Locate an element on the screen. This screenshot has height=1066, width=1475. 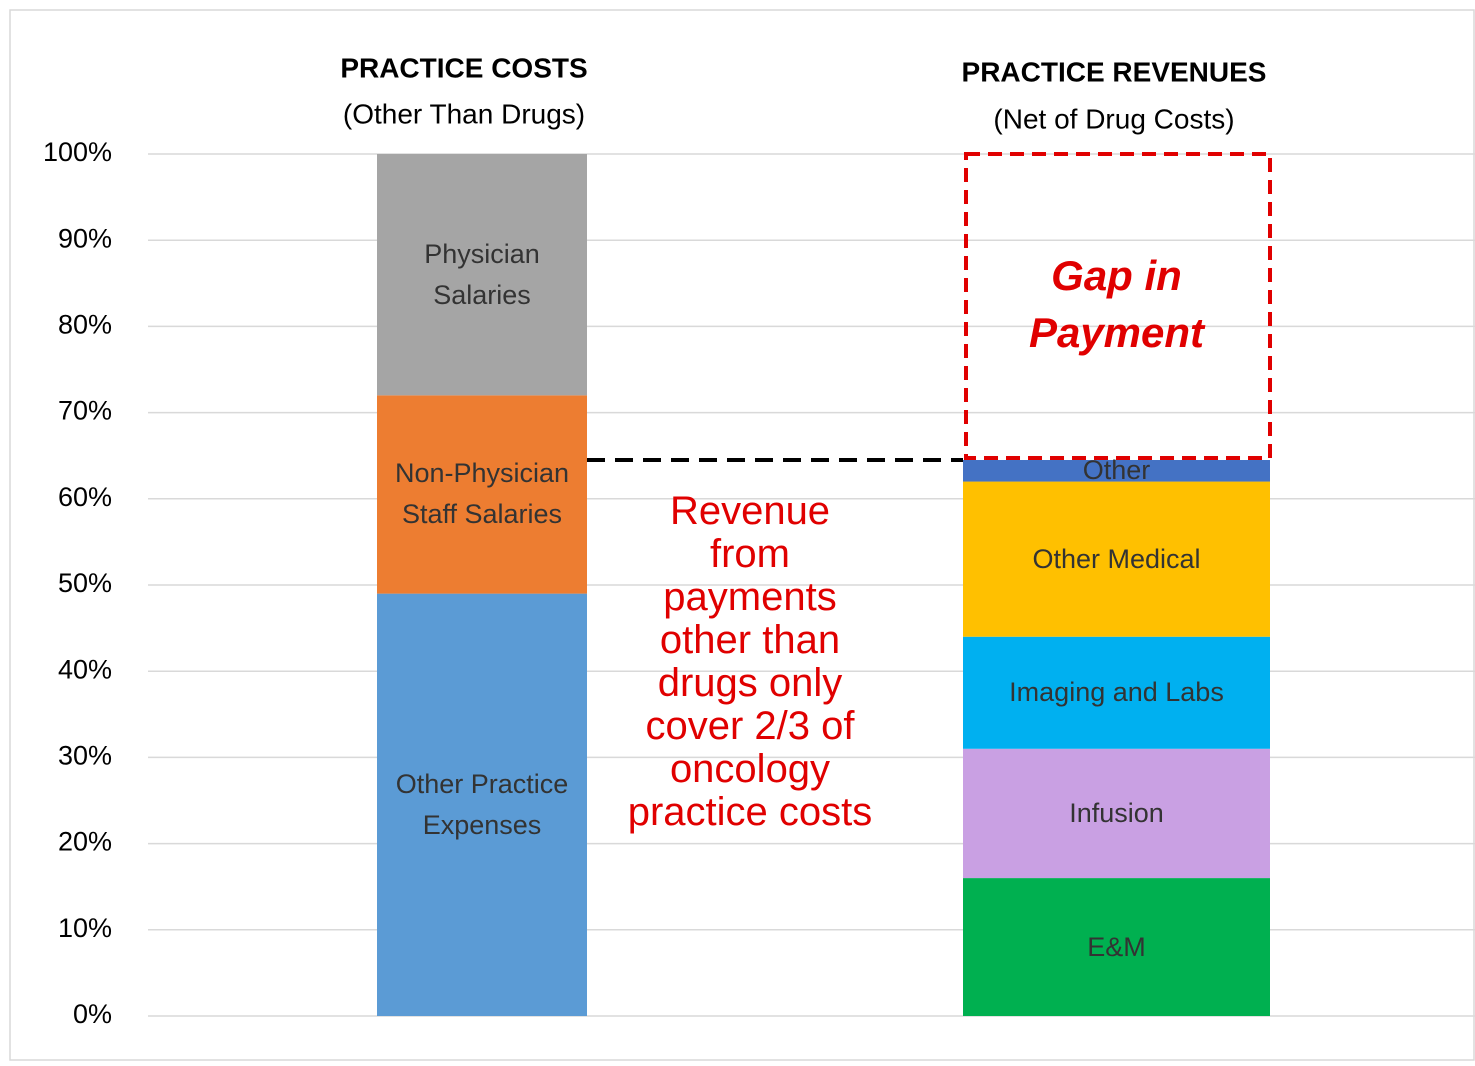
y-tick-label: 80% is located at coordinates (85, 325).